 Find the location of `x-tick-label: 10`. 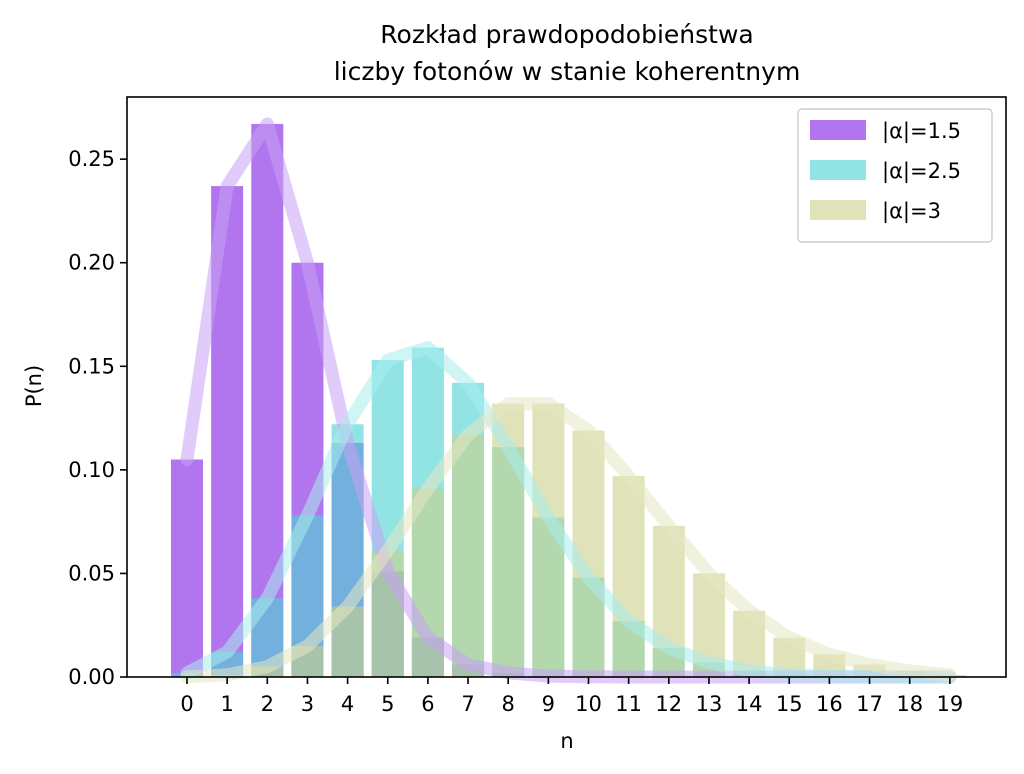

x-tick-label: 10 is located at coordinates (588, 704).